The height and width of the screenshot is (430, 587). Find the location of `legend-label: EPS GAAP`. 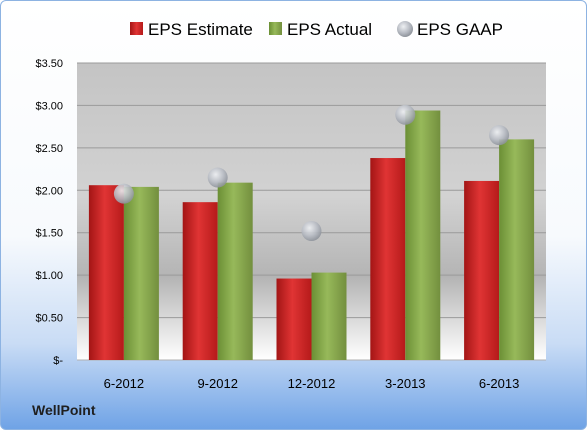

legend-label: EPS GAAP is located at coordinates (460, 29).